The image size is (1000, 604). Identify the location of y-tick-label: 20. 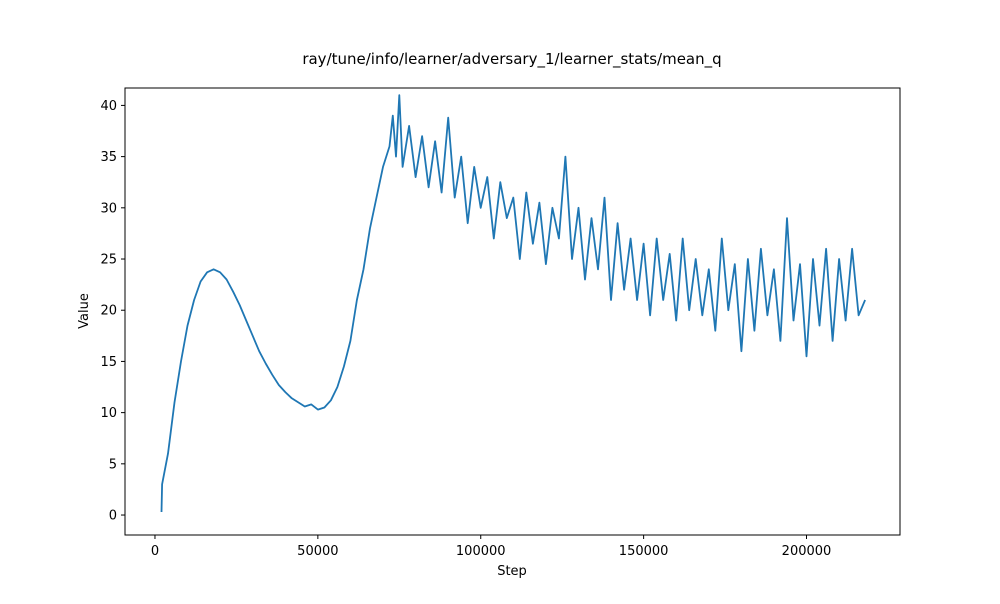
(108, 311).